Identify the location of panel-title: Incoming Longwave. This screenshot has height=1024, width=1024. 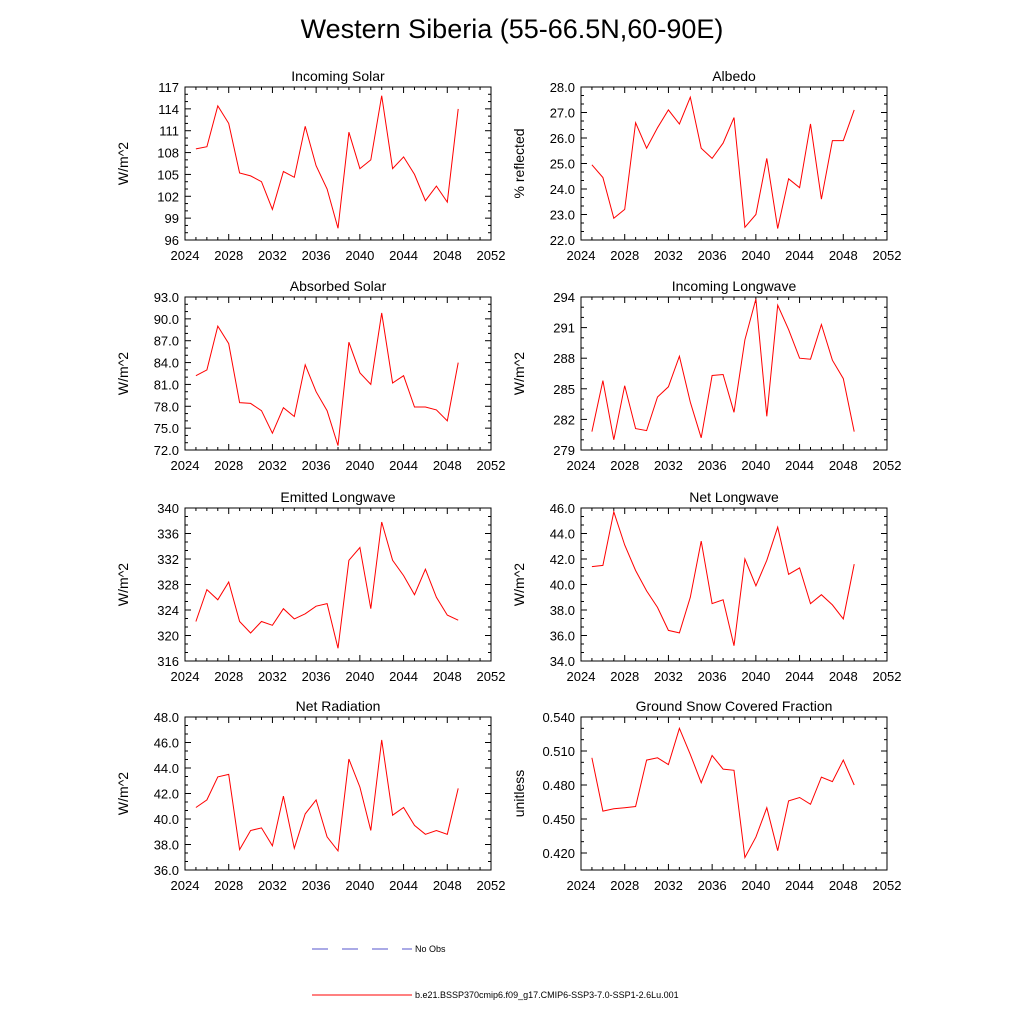
(734, 286).